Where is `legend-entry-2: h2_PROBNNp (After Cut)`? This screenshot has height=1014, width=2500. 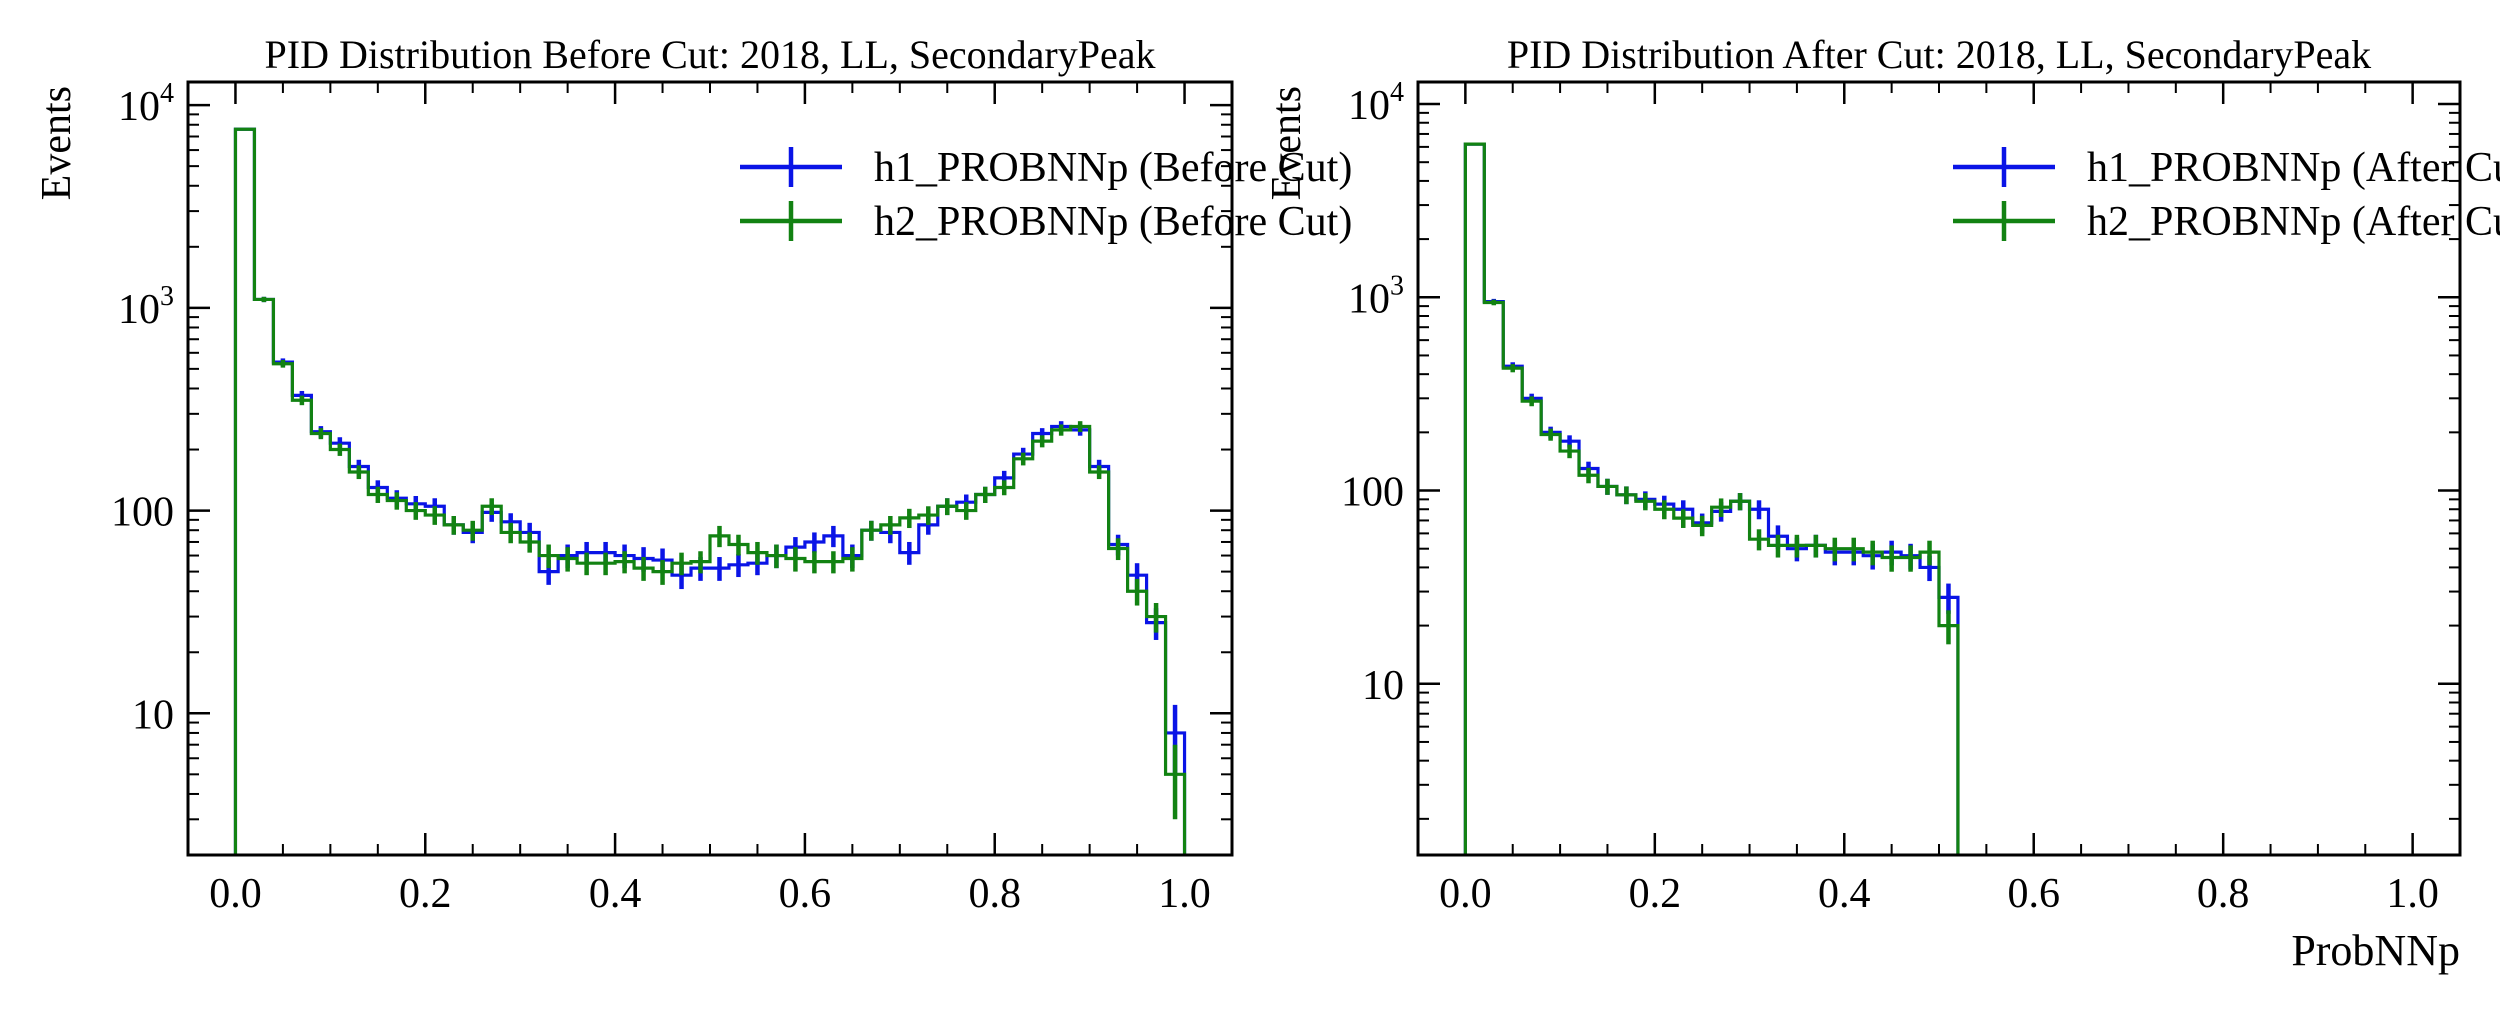 legend-entry-2: h2_PROBNNp (After Cut) is located at coordinates (2226, 222).